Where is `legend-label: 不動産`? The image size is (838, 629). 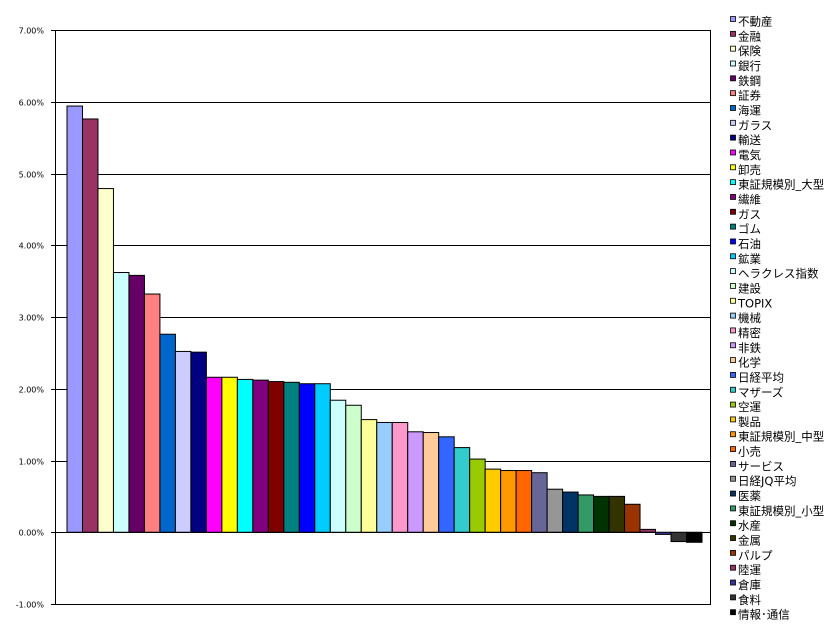 legend-label: 不動産 is located at coordinates (755, 22).